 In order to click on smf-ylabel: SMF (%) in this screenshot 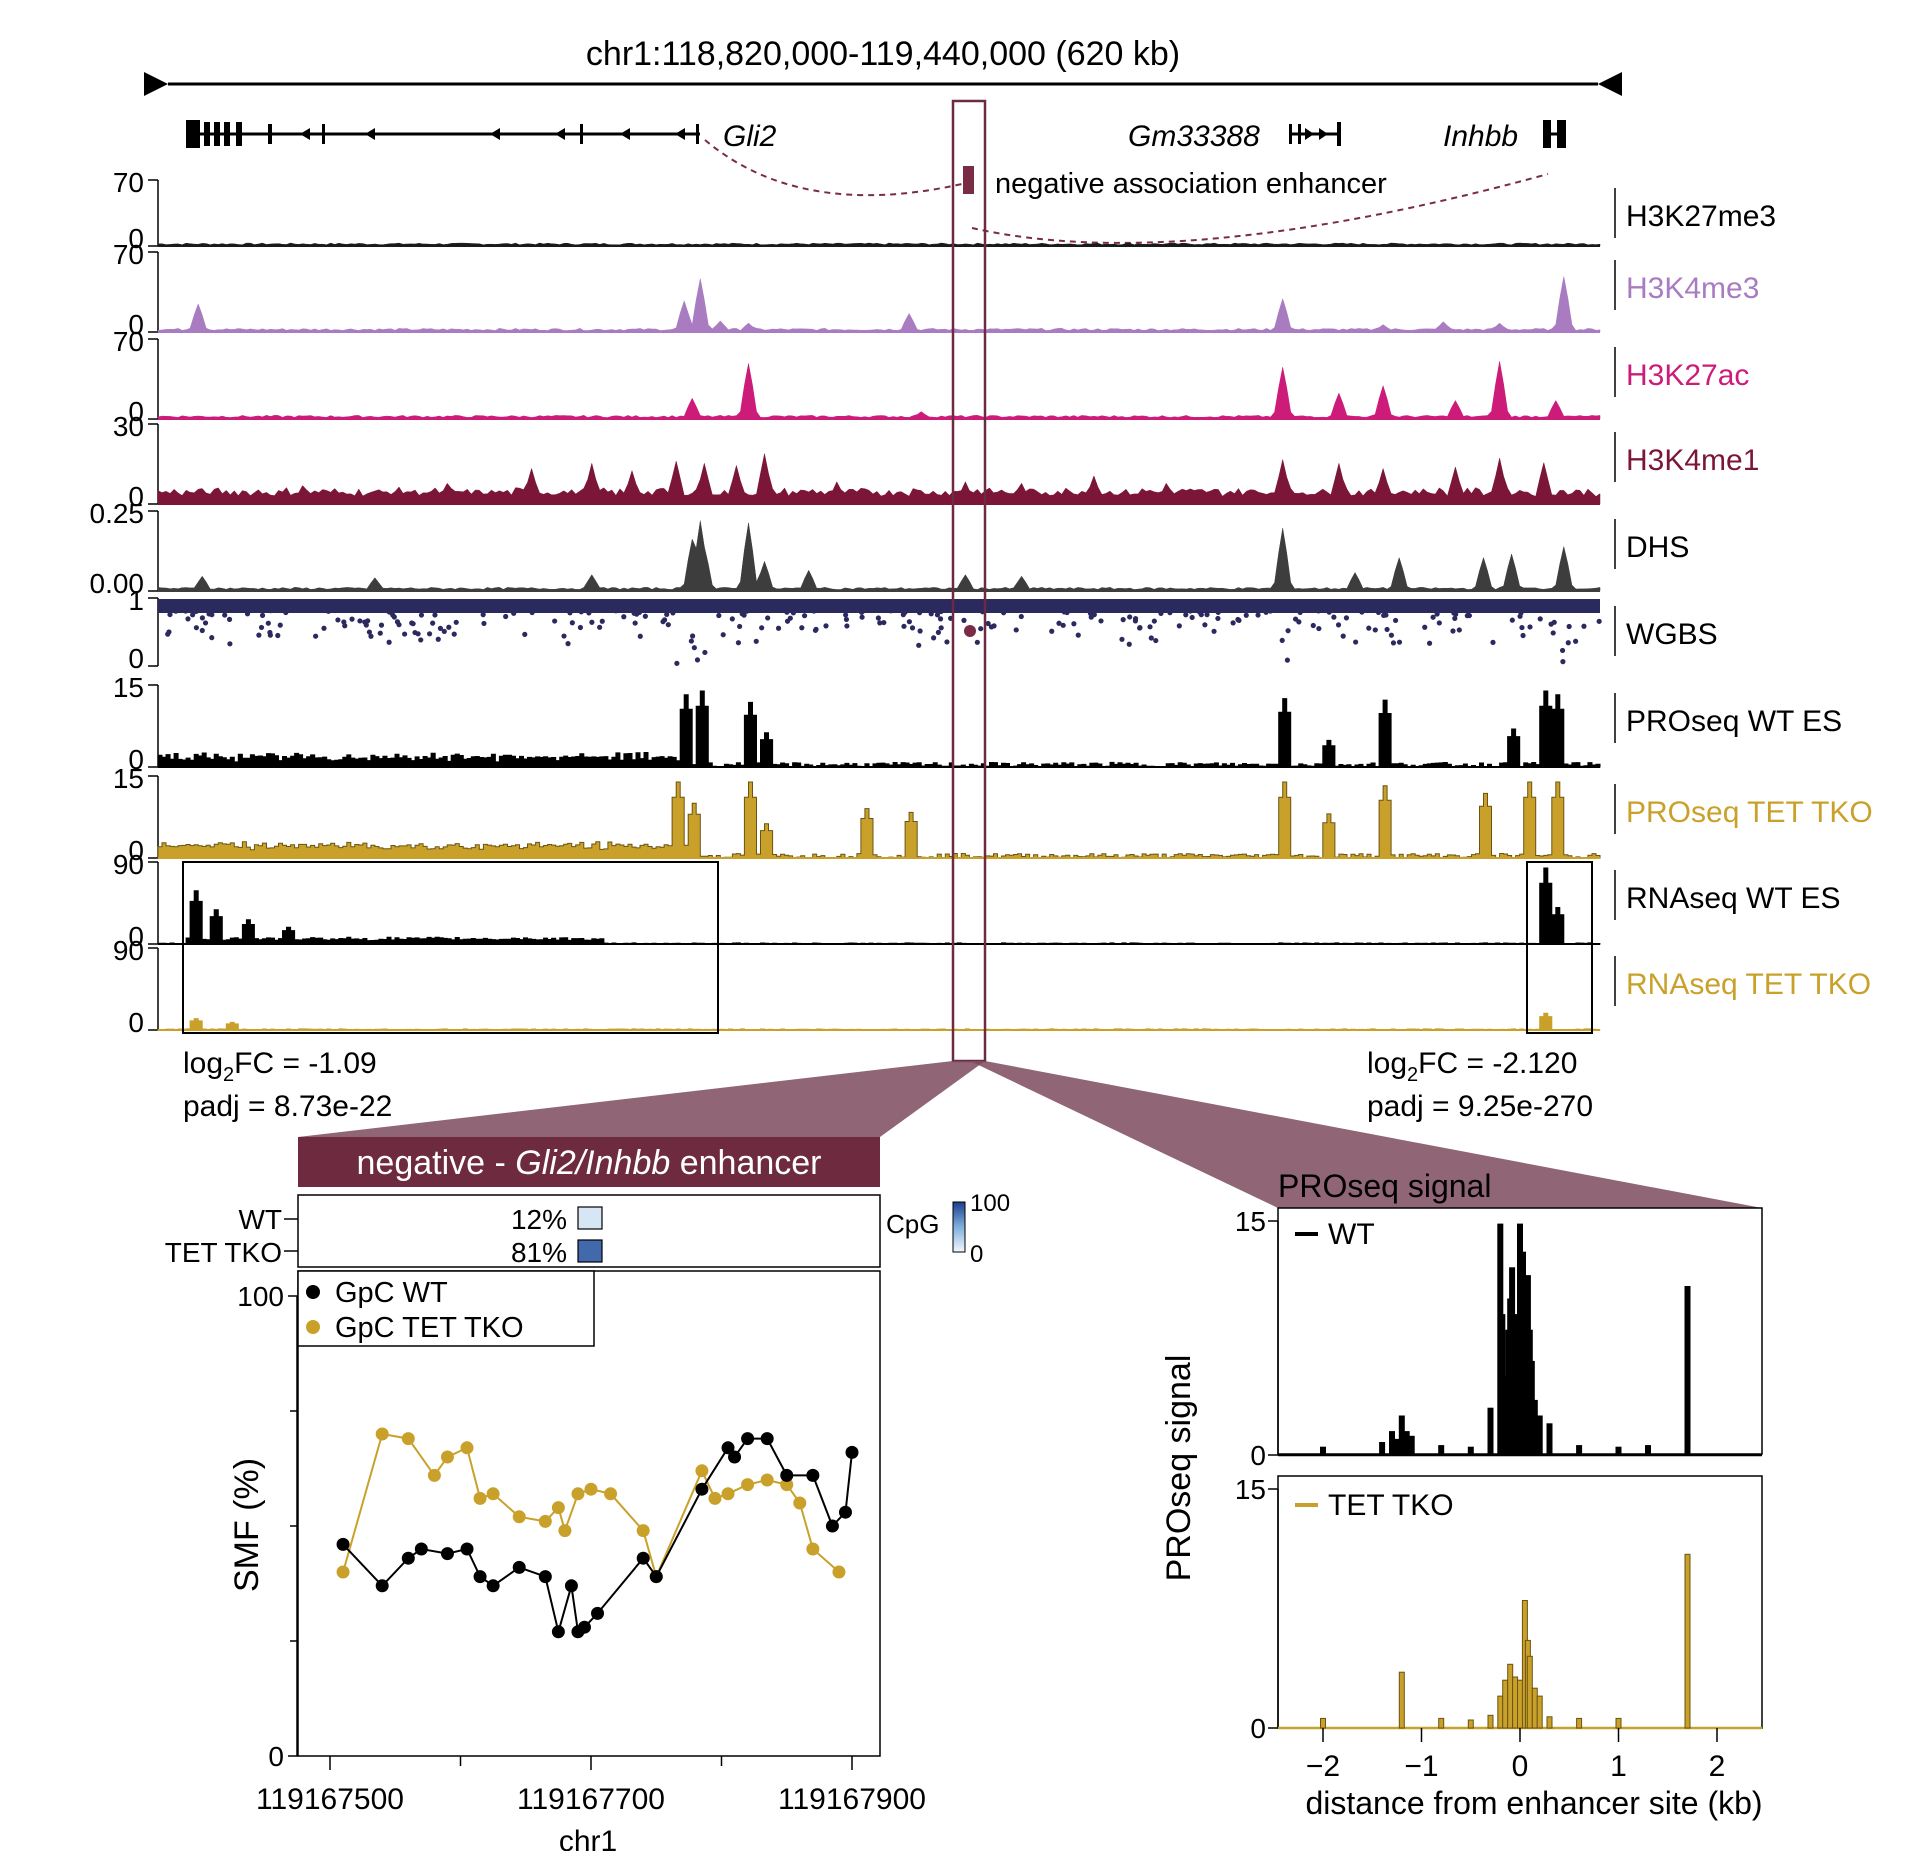, I will do `click(247, 1525)`.